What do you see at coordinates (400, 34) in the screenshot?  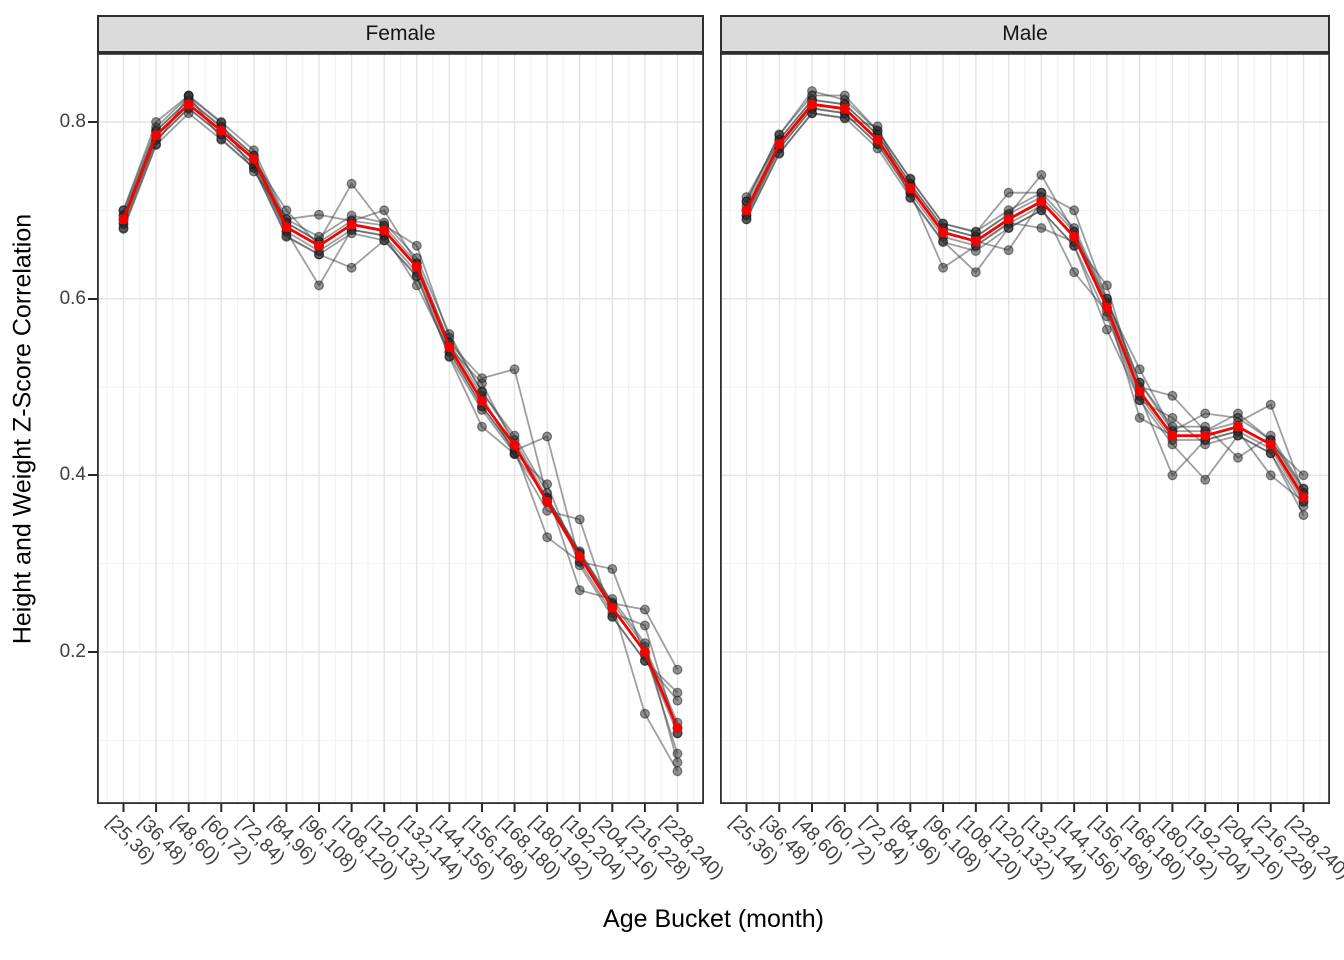 I see `facet-strip-female: Female` at bounding box center [400, 34].